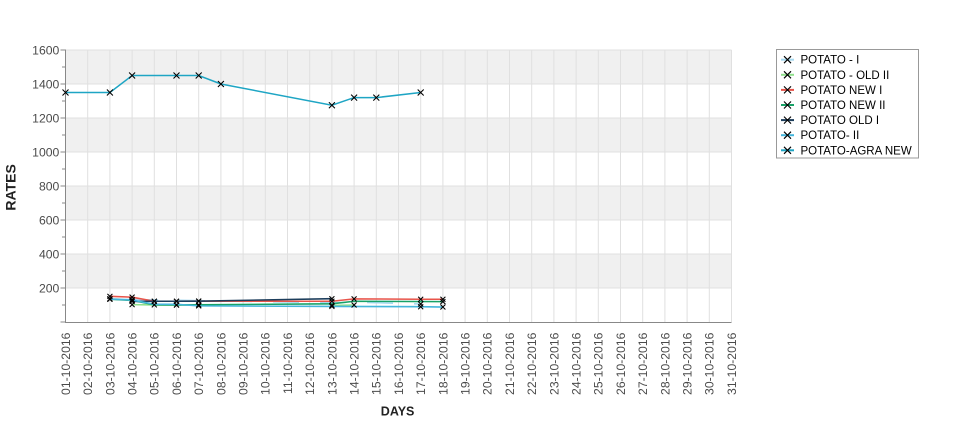 This screenshot has width=975, height=434. What do you see at coordinates (577, 363) in the screenshot?
I see `svg-text: 24-10-2016` at bounding box center [577, 363].